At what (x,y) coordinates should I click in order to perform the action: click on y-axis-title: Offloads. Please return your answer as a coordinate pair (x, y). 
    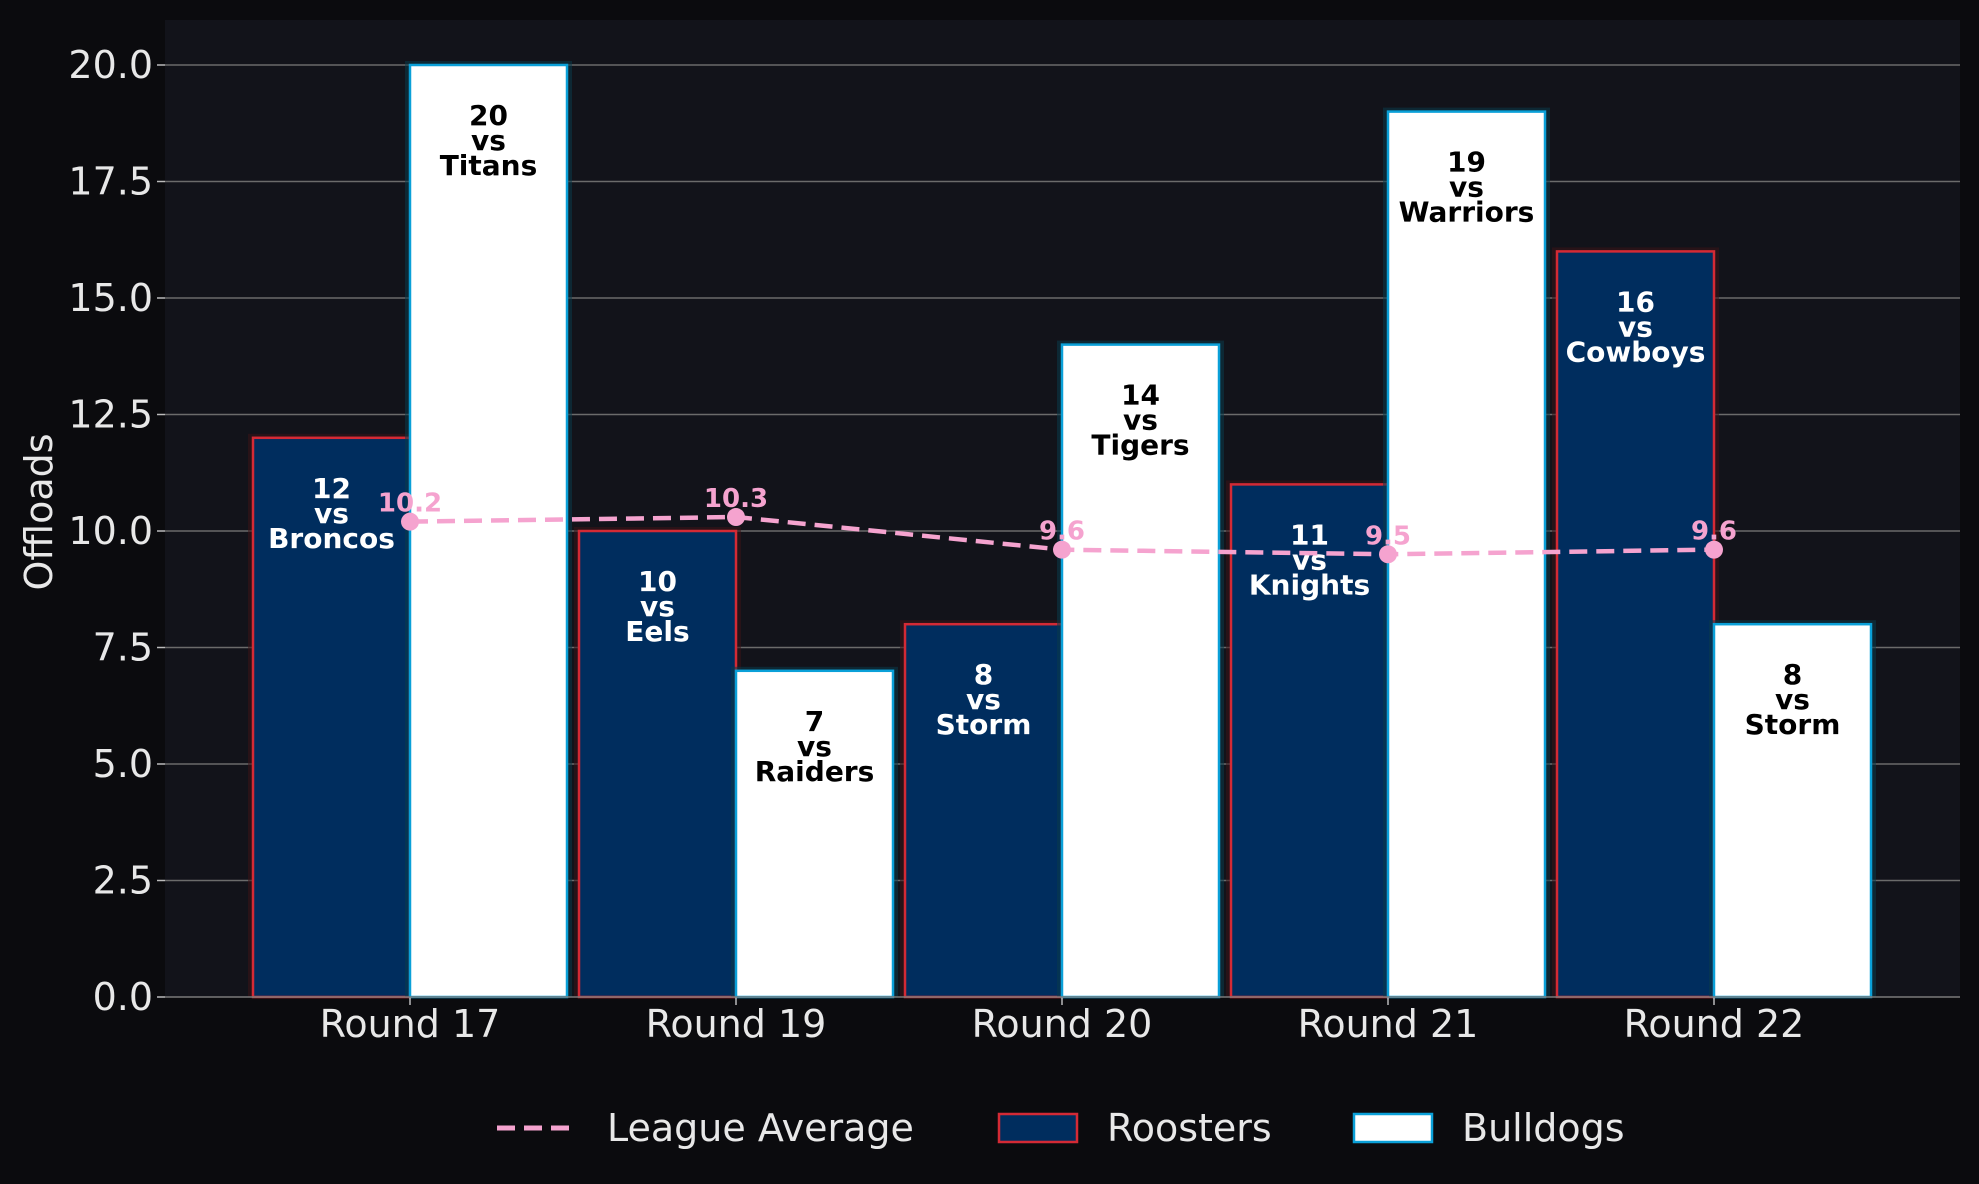
    Looking at the image, I should click on (39, 511).